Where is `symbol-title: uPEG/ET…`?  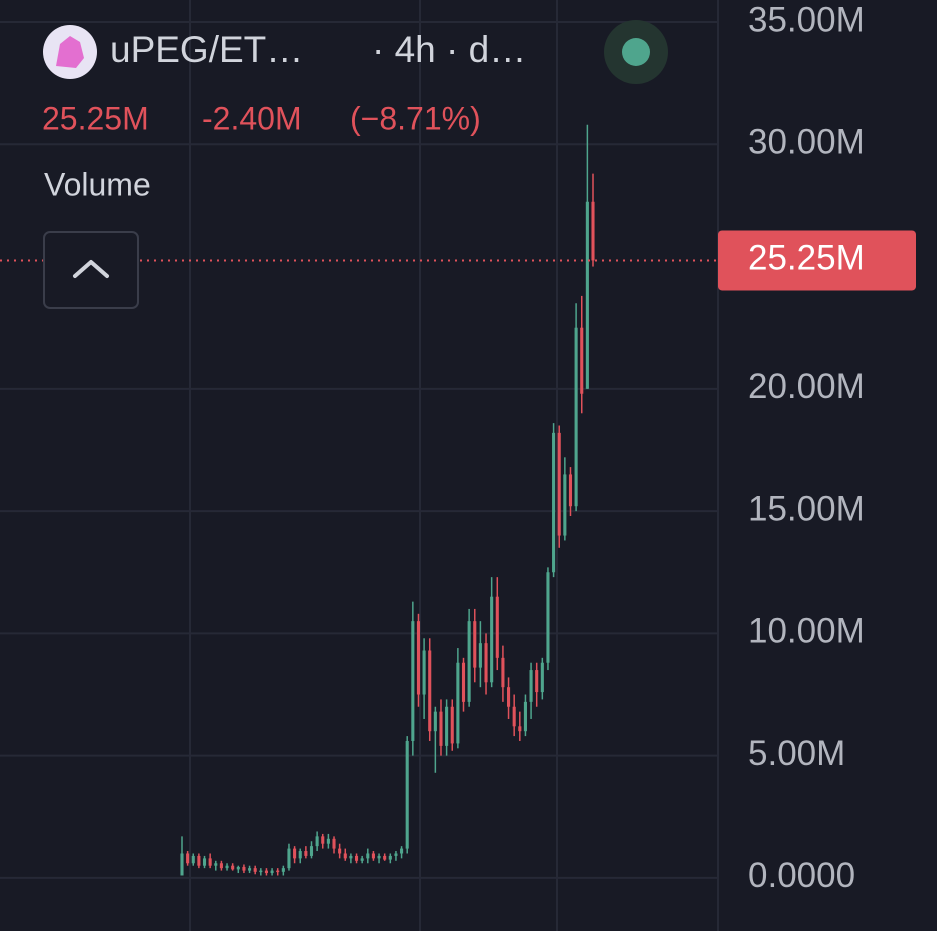 symbol-title: uPEG/ET… is located at coordinates (206, 49).